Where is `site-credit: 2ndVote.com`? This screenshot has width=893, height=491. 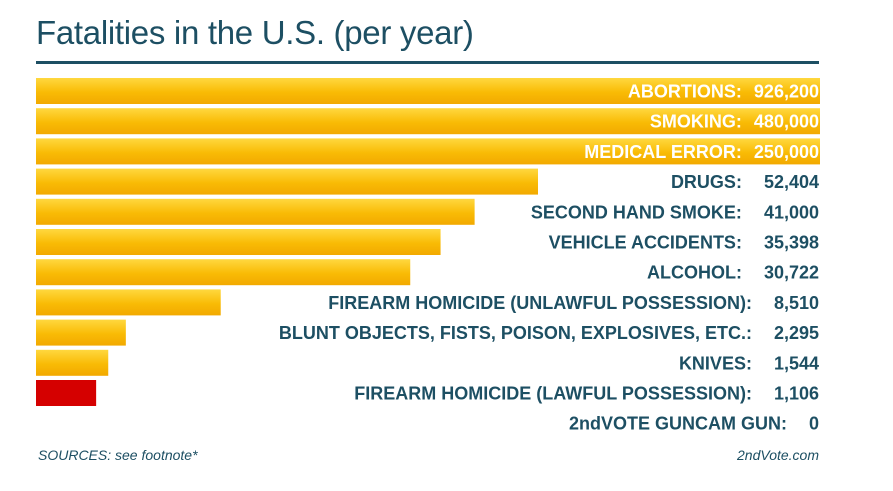 site-credit: 2ndVote.com is located at coordinates (778, 455).